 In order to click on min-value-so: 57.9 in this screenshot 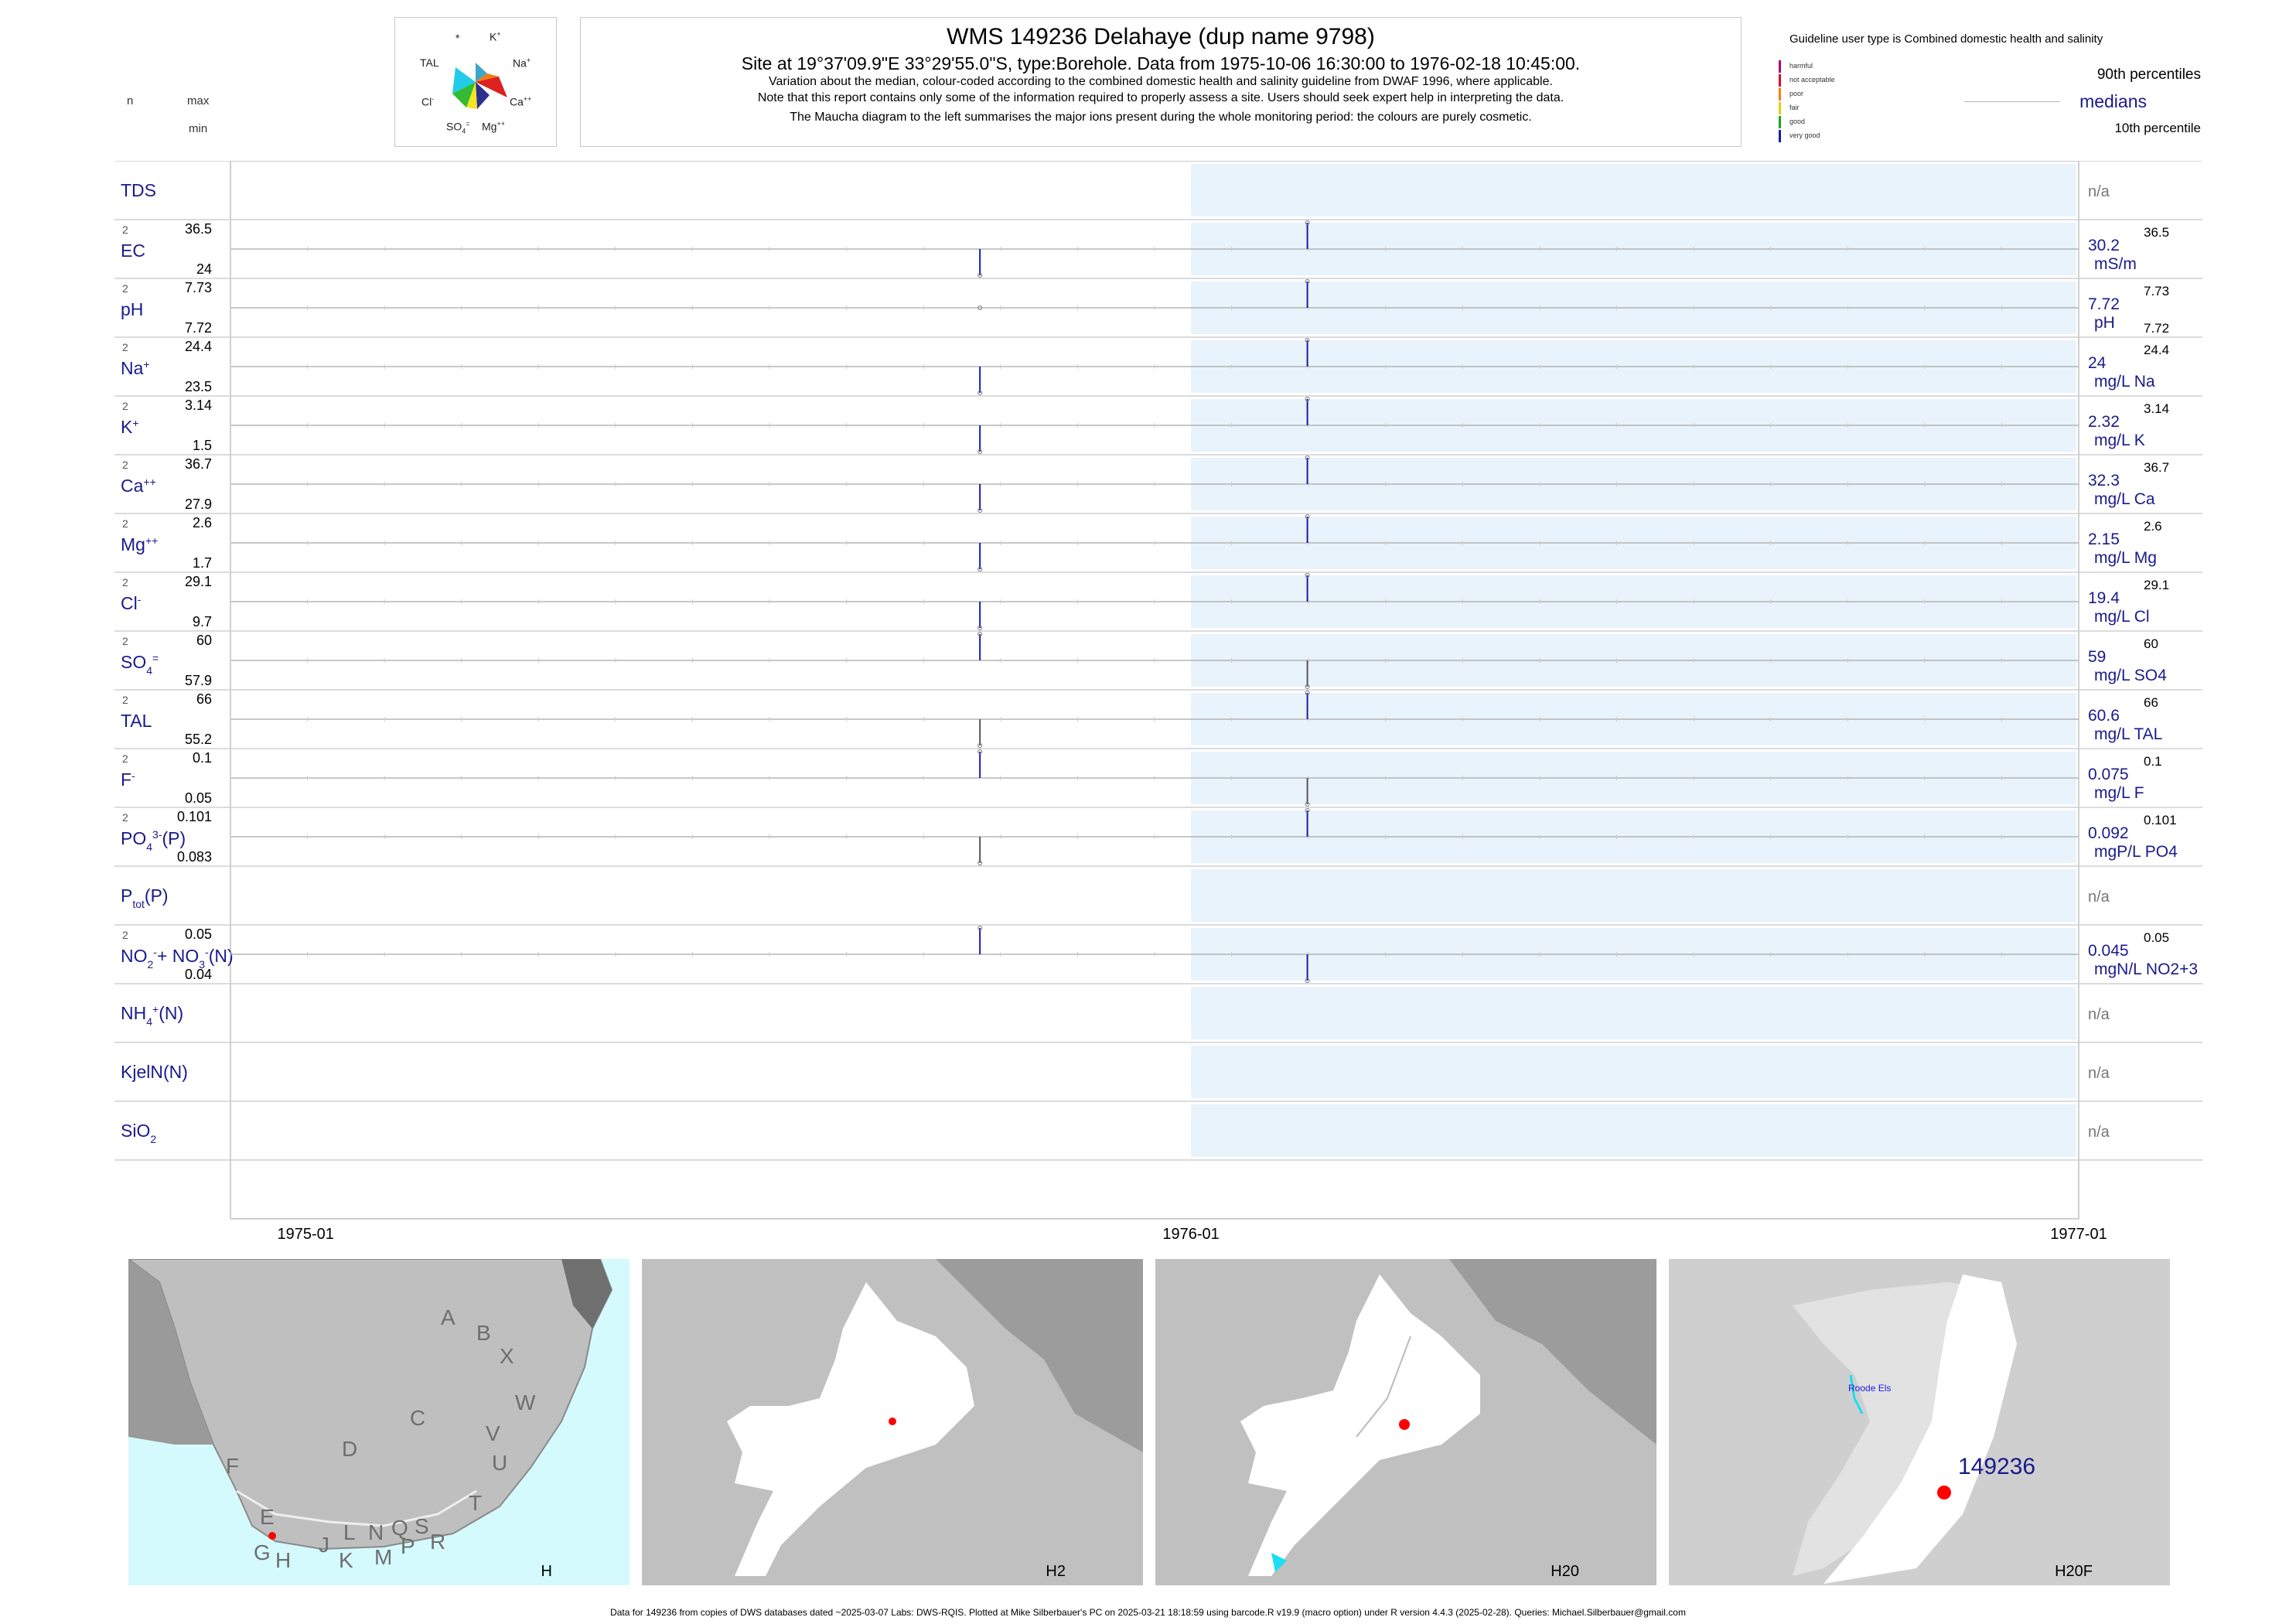, I will do `click(198, 680)`.